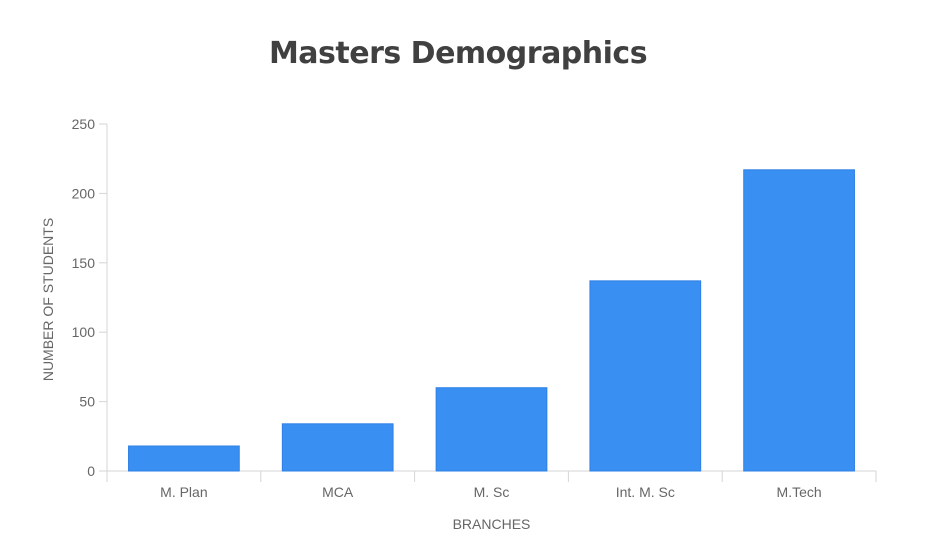  I want to click on x-axis-title: BRANCHES, so click(492, 524).